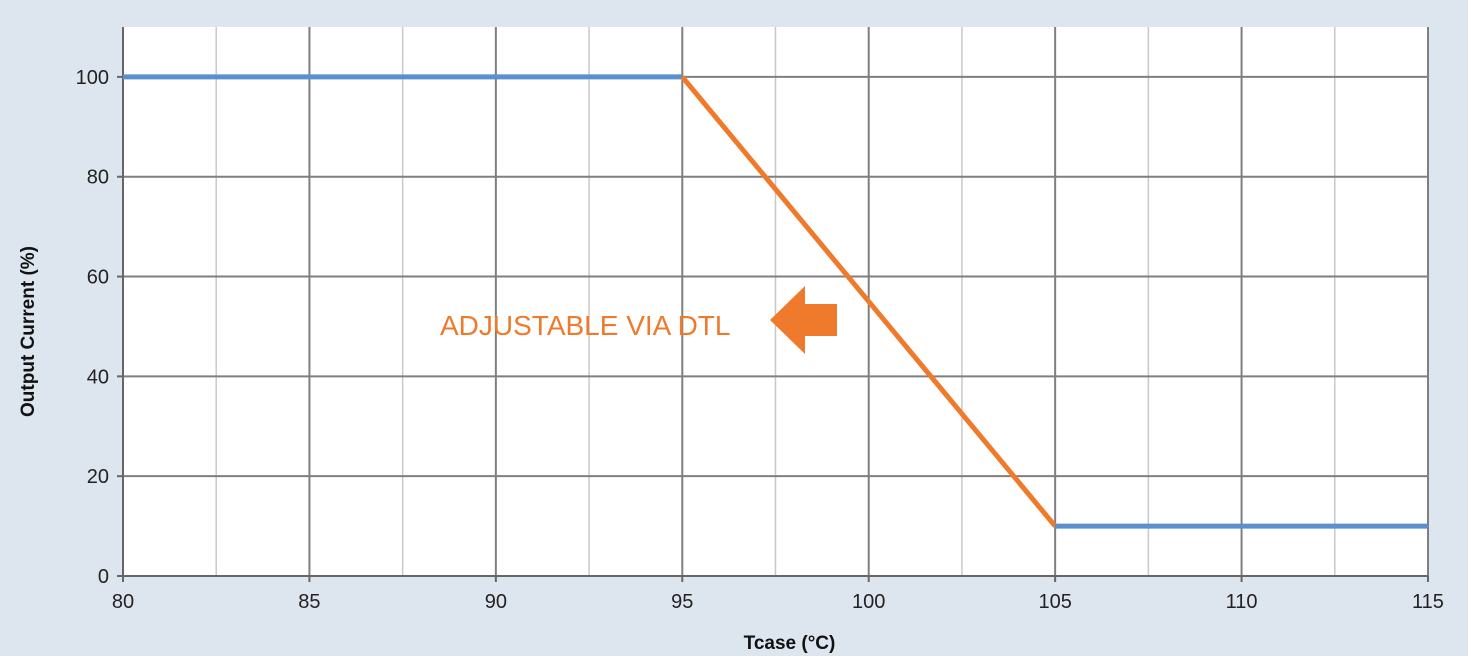 This screenshot has height=656, width=1468. What do you see at coordinates (98, 278) in the screenshot?
I see `y-tick-label: 60` at bounding box center [98, 278].